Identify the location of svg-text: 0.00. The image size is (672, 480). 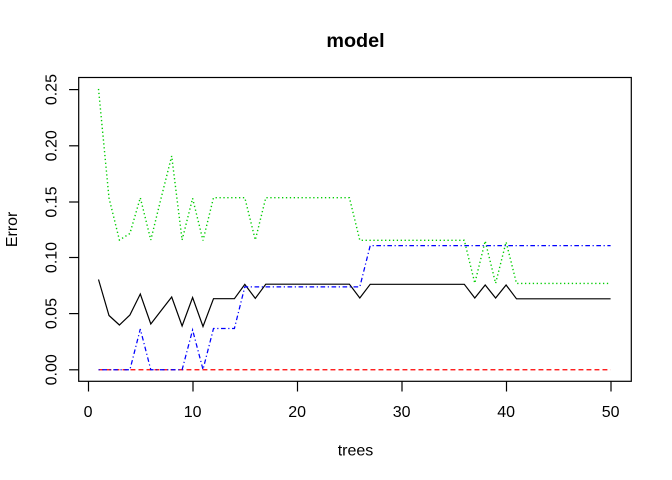
(51, 369).